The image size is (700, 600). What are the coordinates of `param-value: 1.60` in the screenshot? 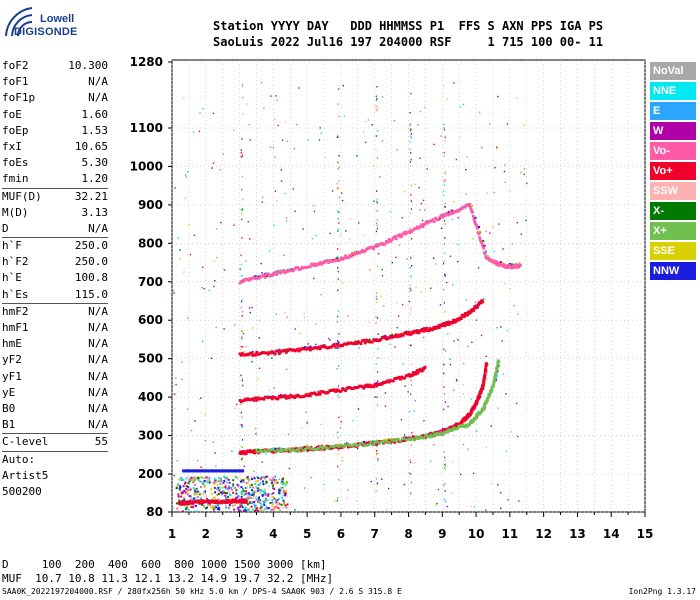 It's located at (95, 114).